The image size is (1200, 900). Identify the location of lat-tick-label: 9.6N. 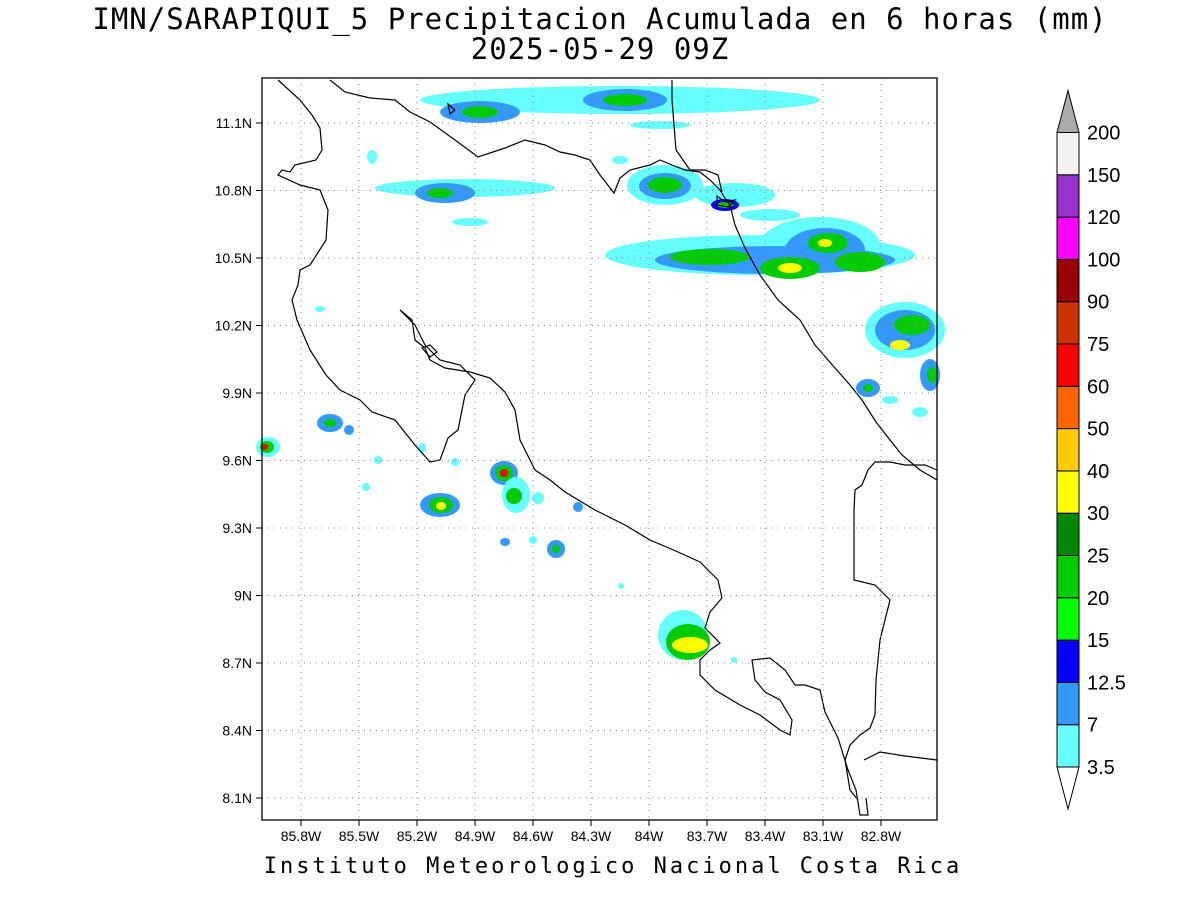
(237, 461).